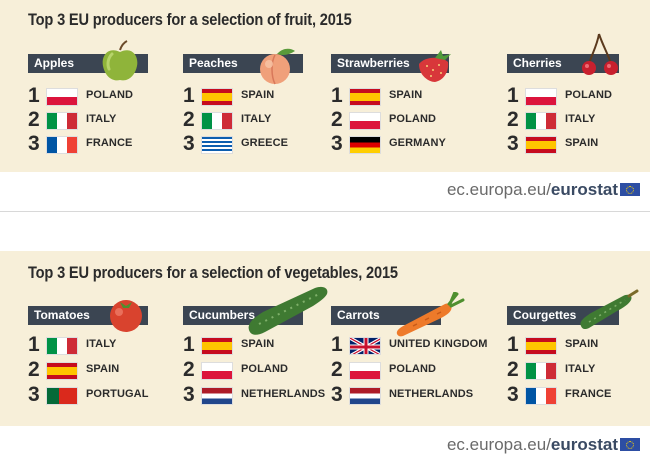 Image resolution: width=650 pixels, height=464 pixels. I want to click on rank-row: 1 UNITED KINGDOM, so click(409, 344).